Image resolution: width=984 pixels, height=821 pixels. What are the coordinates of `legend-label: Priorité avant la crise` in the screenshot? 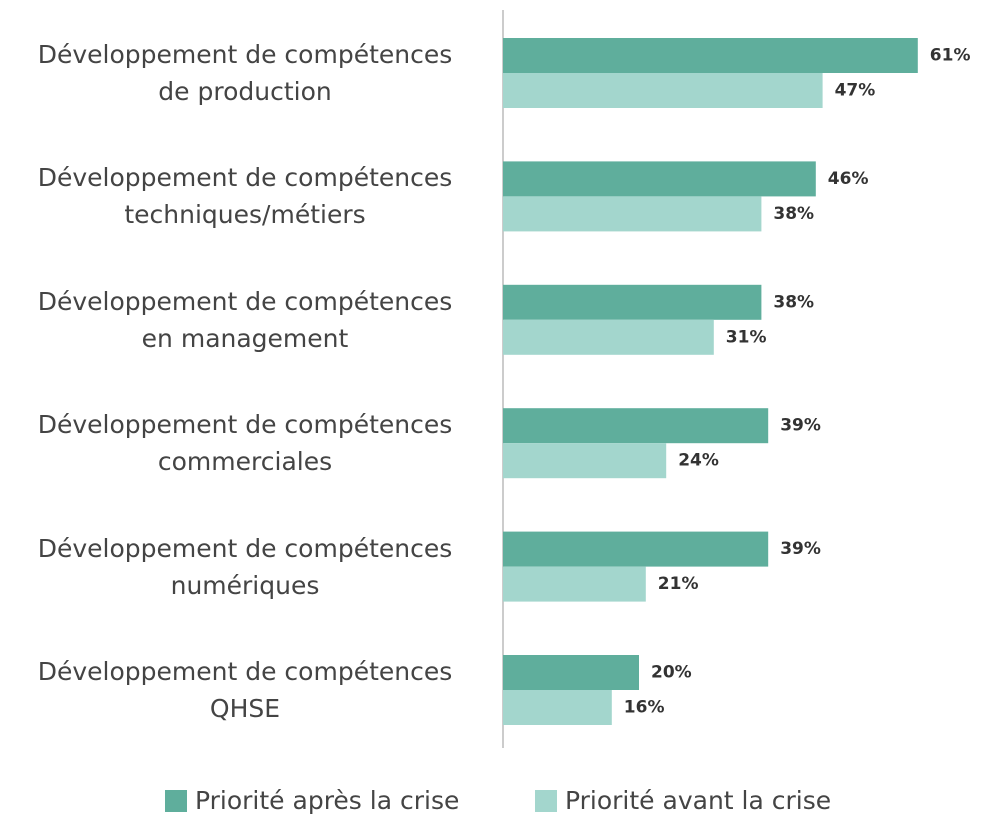 It's located at (698, 800).